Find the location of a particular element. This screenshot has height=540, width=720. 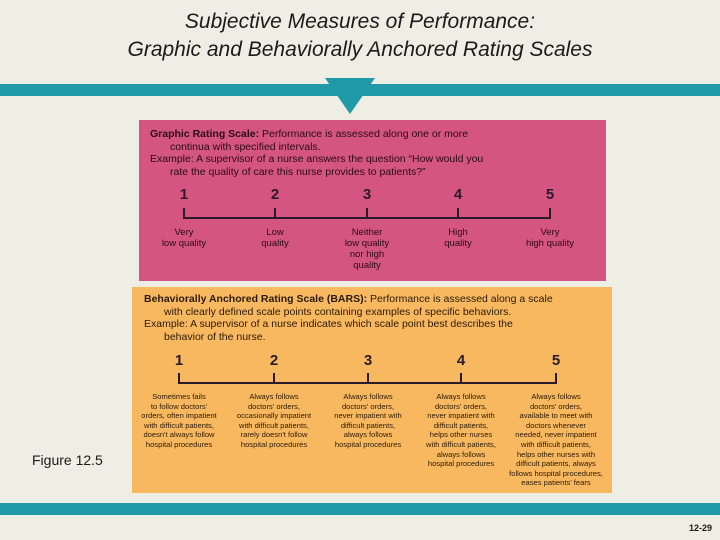

graphic-scale-heading: Graphic Rating Scale: is located at coordinates (205, 134).